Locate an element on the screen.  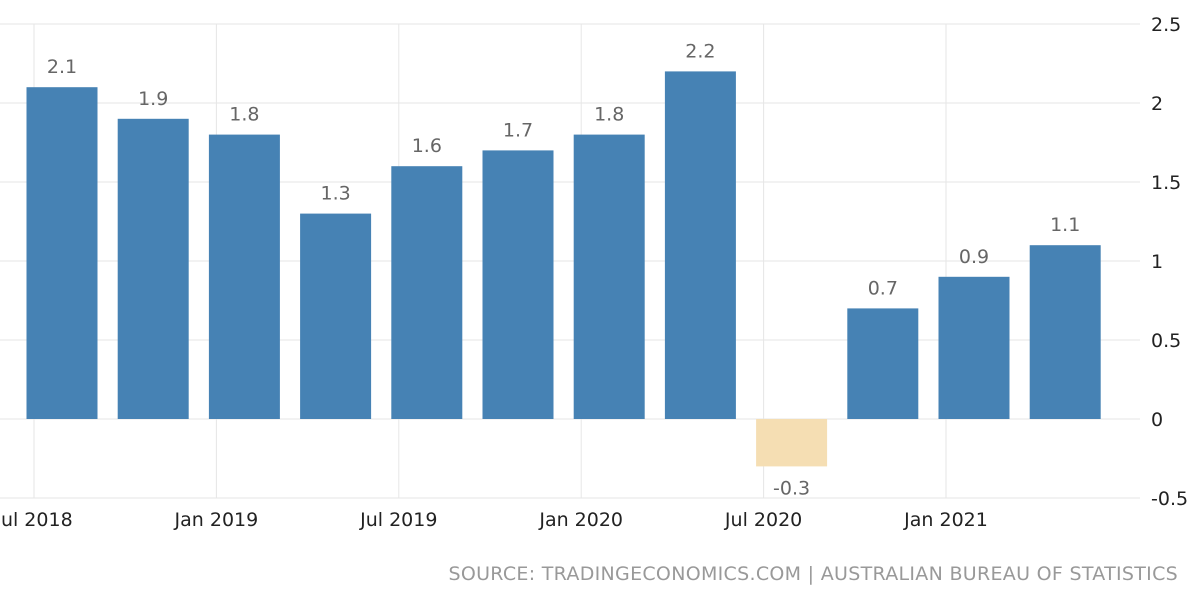
bar-value-label: 2.1 is located at coordinates (62, 67).